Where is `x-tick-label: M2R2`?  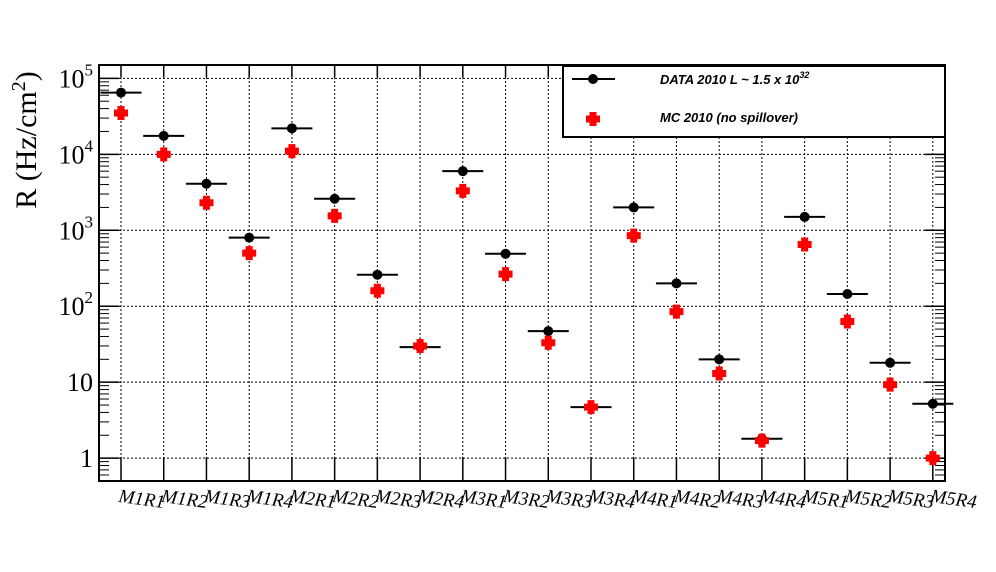 x-tick-label: M2R2 is located at coordinates (355, 499).